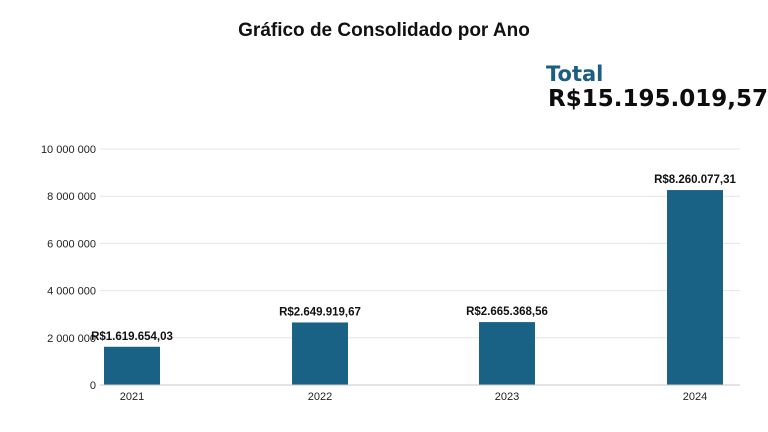  Describe the element at coordinates (71, 244) in the screenshot. I see `y-tick-label: 6 000 000` at that location.